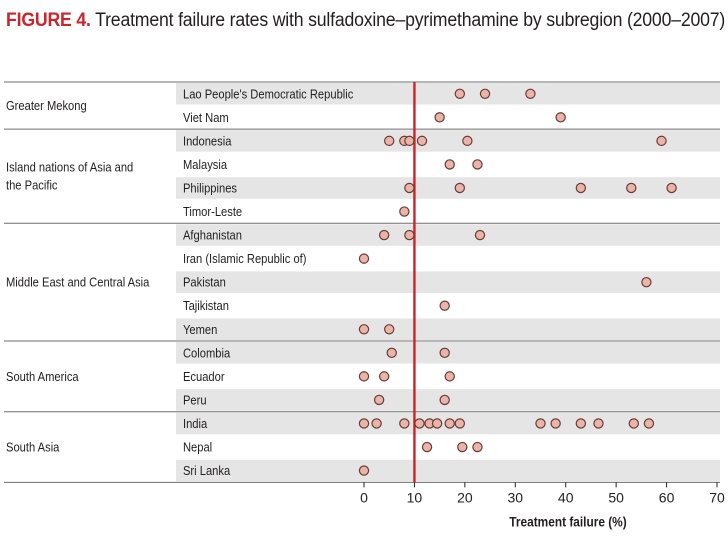  Describe the element at coordinates (206, 353) in the screenshot. I see `country-label: Colombia` at that location.